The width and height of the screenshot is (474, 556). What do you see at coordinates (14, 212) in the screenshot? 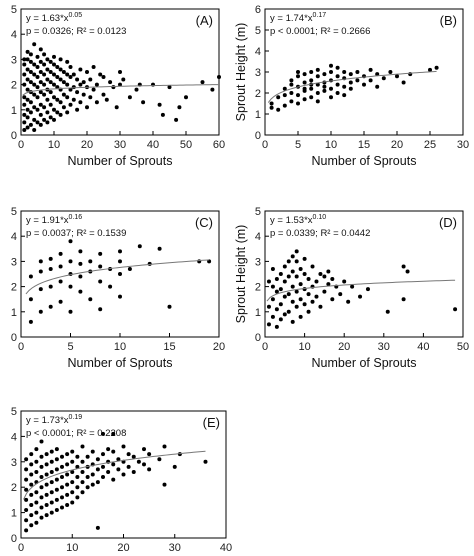
I see `y-tick-label: 5` at bounding box center [14, 212].